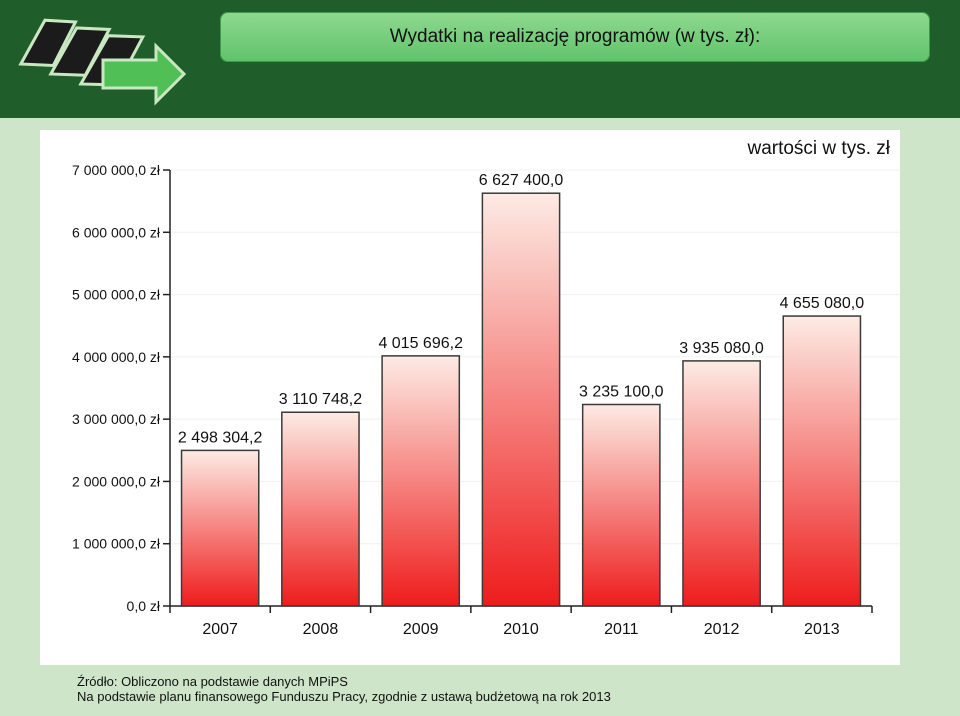  Describe the element at coordinates (320, 399) in the screenshot. I see `data-label: 3 110 748,2` at that location.